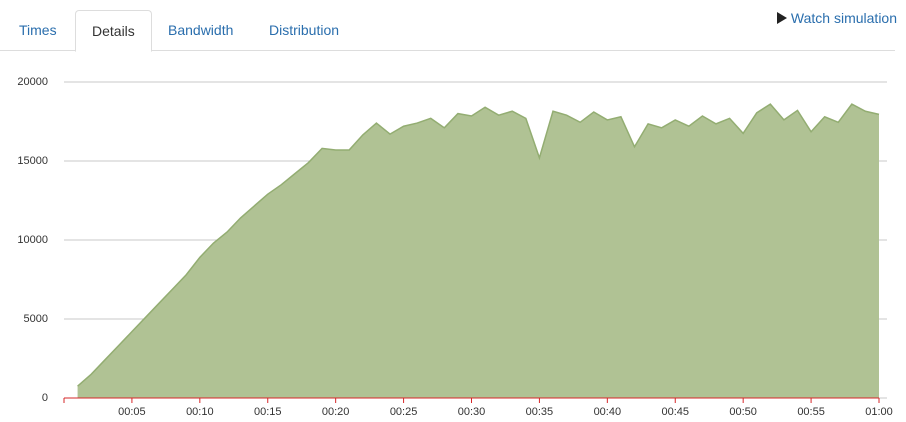 This screenshot has height=422, width=906. Describe the element at coordinates (201, 30) in the screenshot. I see `tab: Bandwidth` at that location.